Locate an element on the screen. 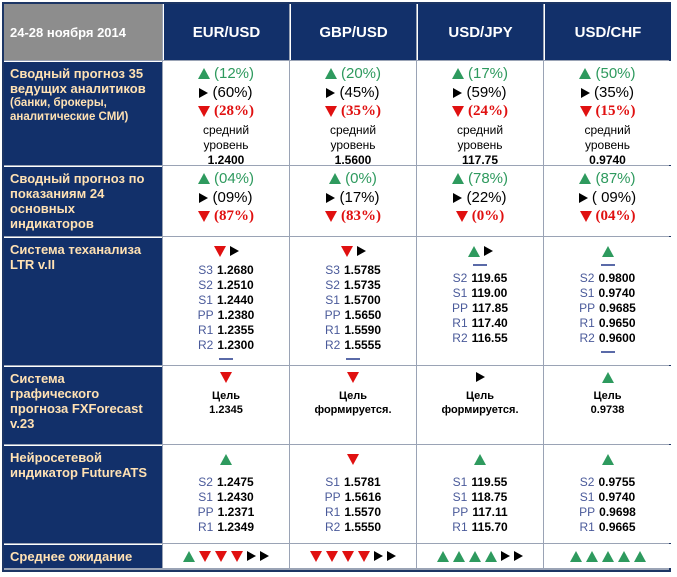  level-line: S2 1.2510 is located at coordinates (225, 285).